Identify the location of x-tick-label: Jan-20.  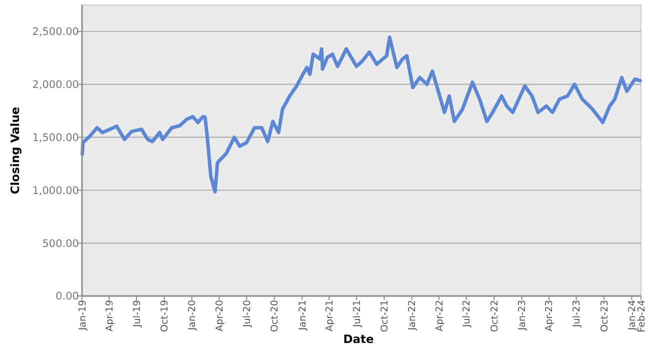
(192, 316).